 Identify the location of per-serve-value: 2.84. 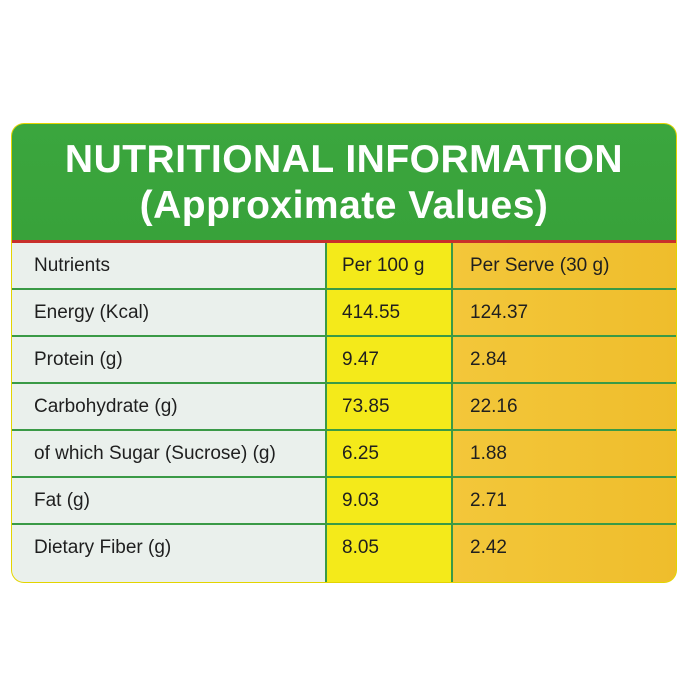
(488, 359).